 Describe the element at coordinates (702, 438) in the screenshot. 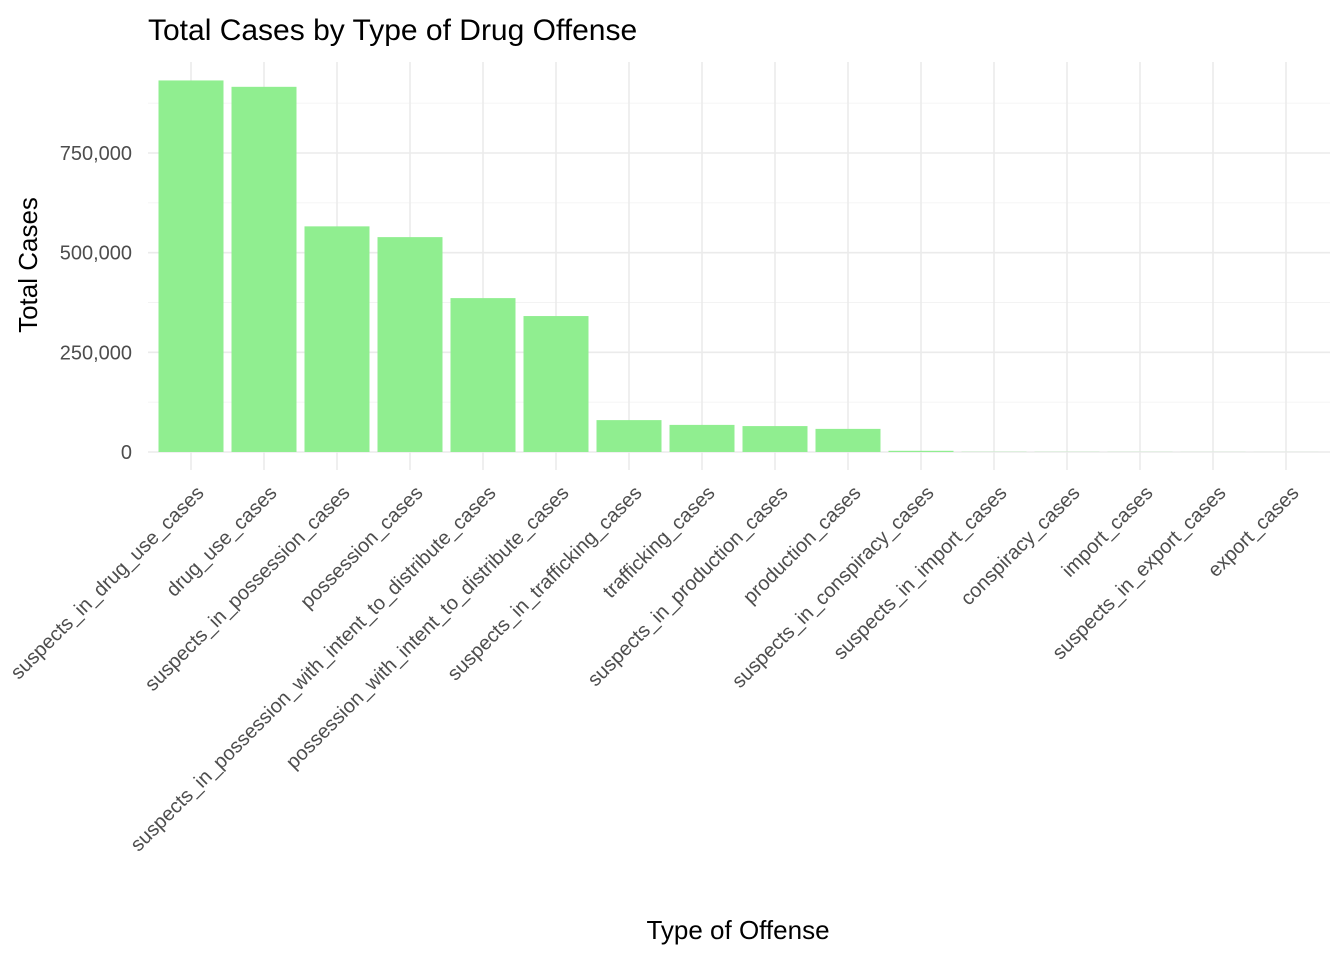

I see `bar-trafficking_cases` at that location.